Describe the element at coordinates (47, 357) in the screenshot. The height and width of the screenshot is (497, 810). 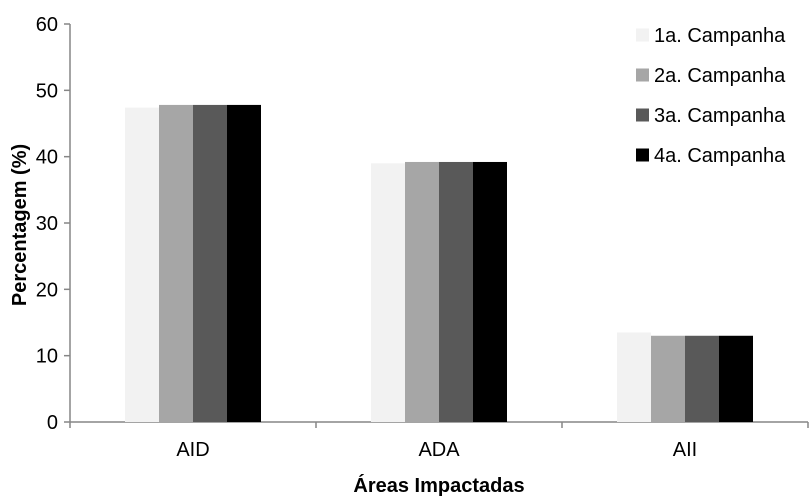
I see `y-tick-label: 10` at that location.